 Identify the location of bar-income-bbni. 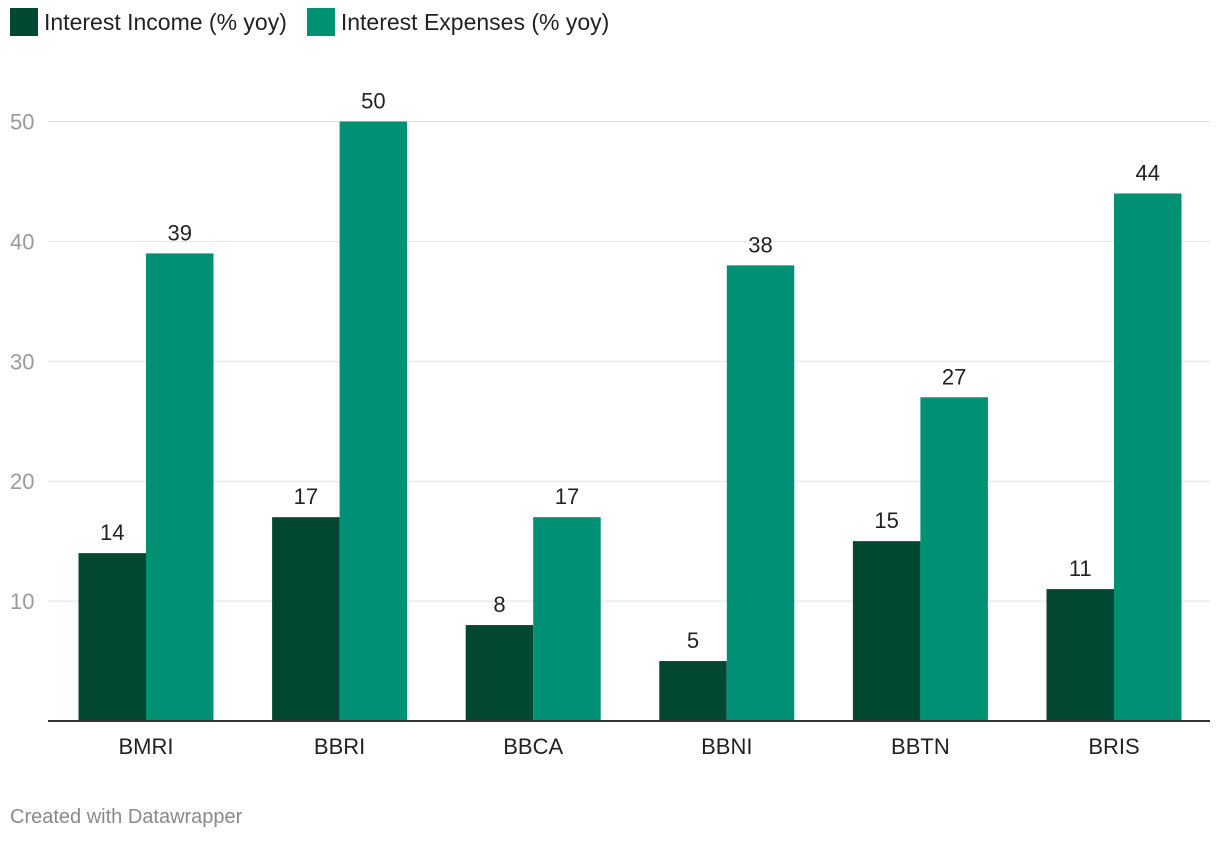
(693, 691).